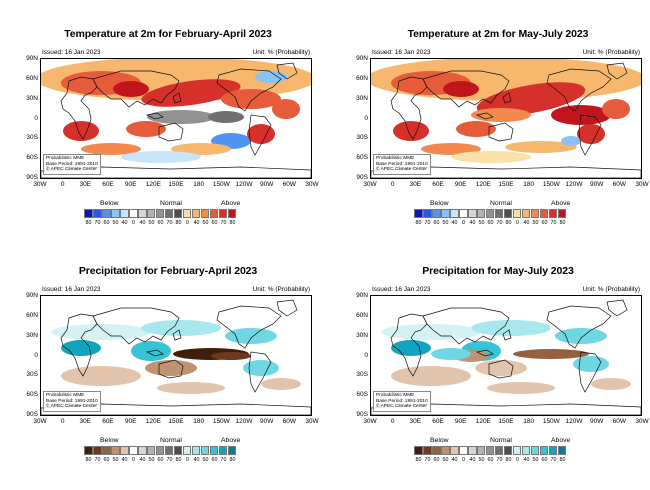 This screenshot has width=650, height=490. What do you see at coordinates (401, 407) in the screenshot?
I see `info-line: © APEC Climate Center` at bounding box center [401, 407].